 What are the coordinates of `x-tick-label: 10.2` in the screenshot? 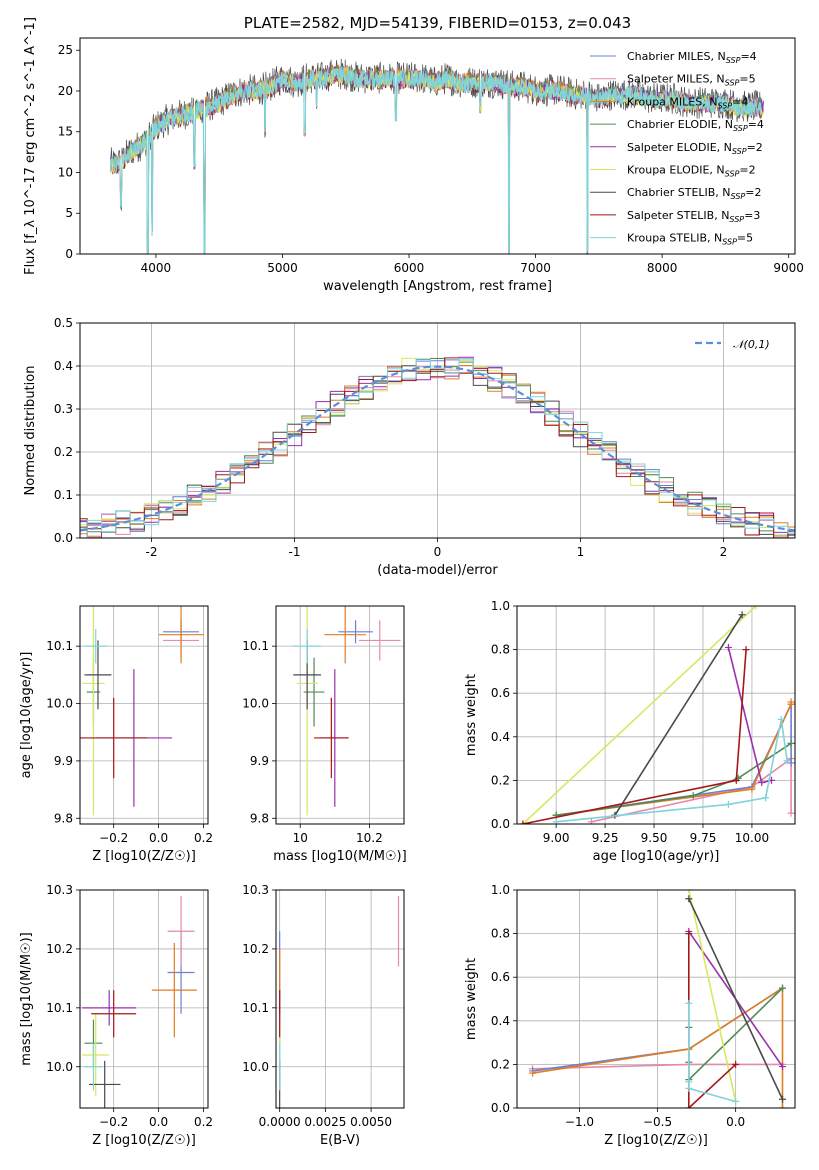 It's located at (369, 838).